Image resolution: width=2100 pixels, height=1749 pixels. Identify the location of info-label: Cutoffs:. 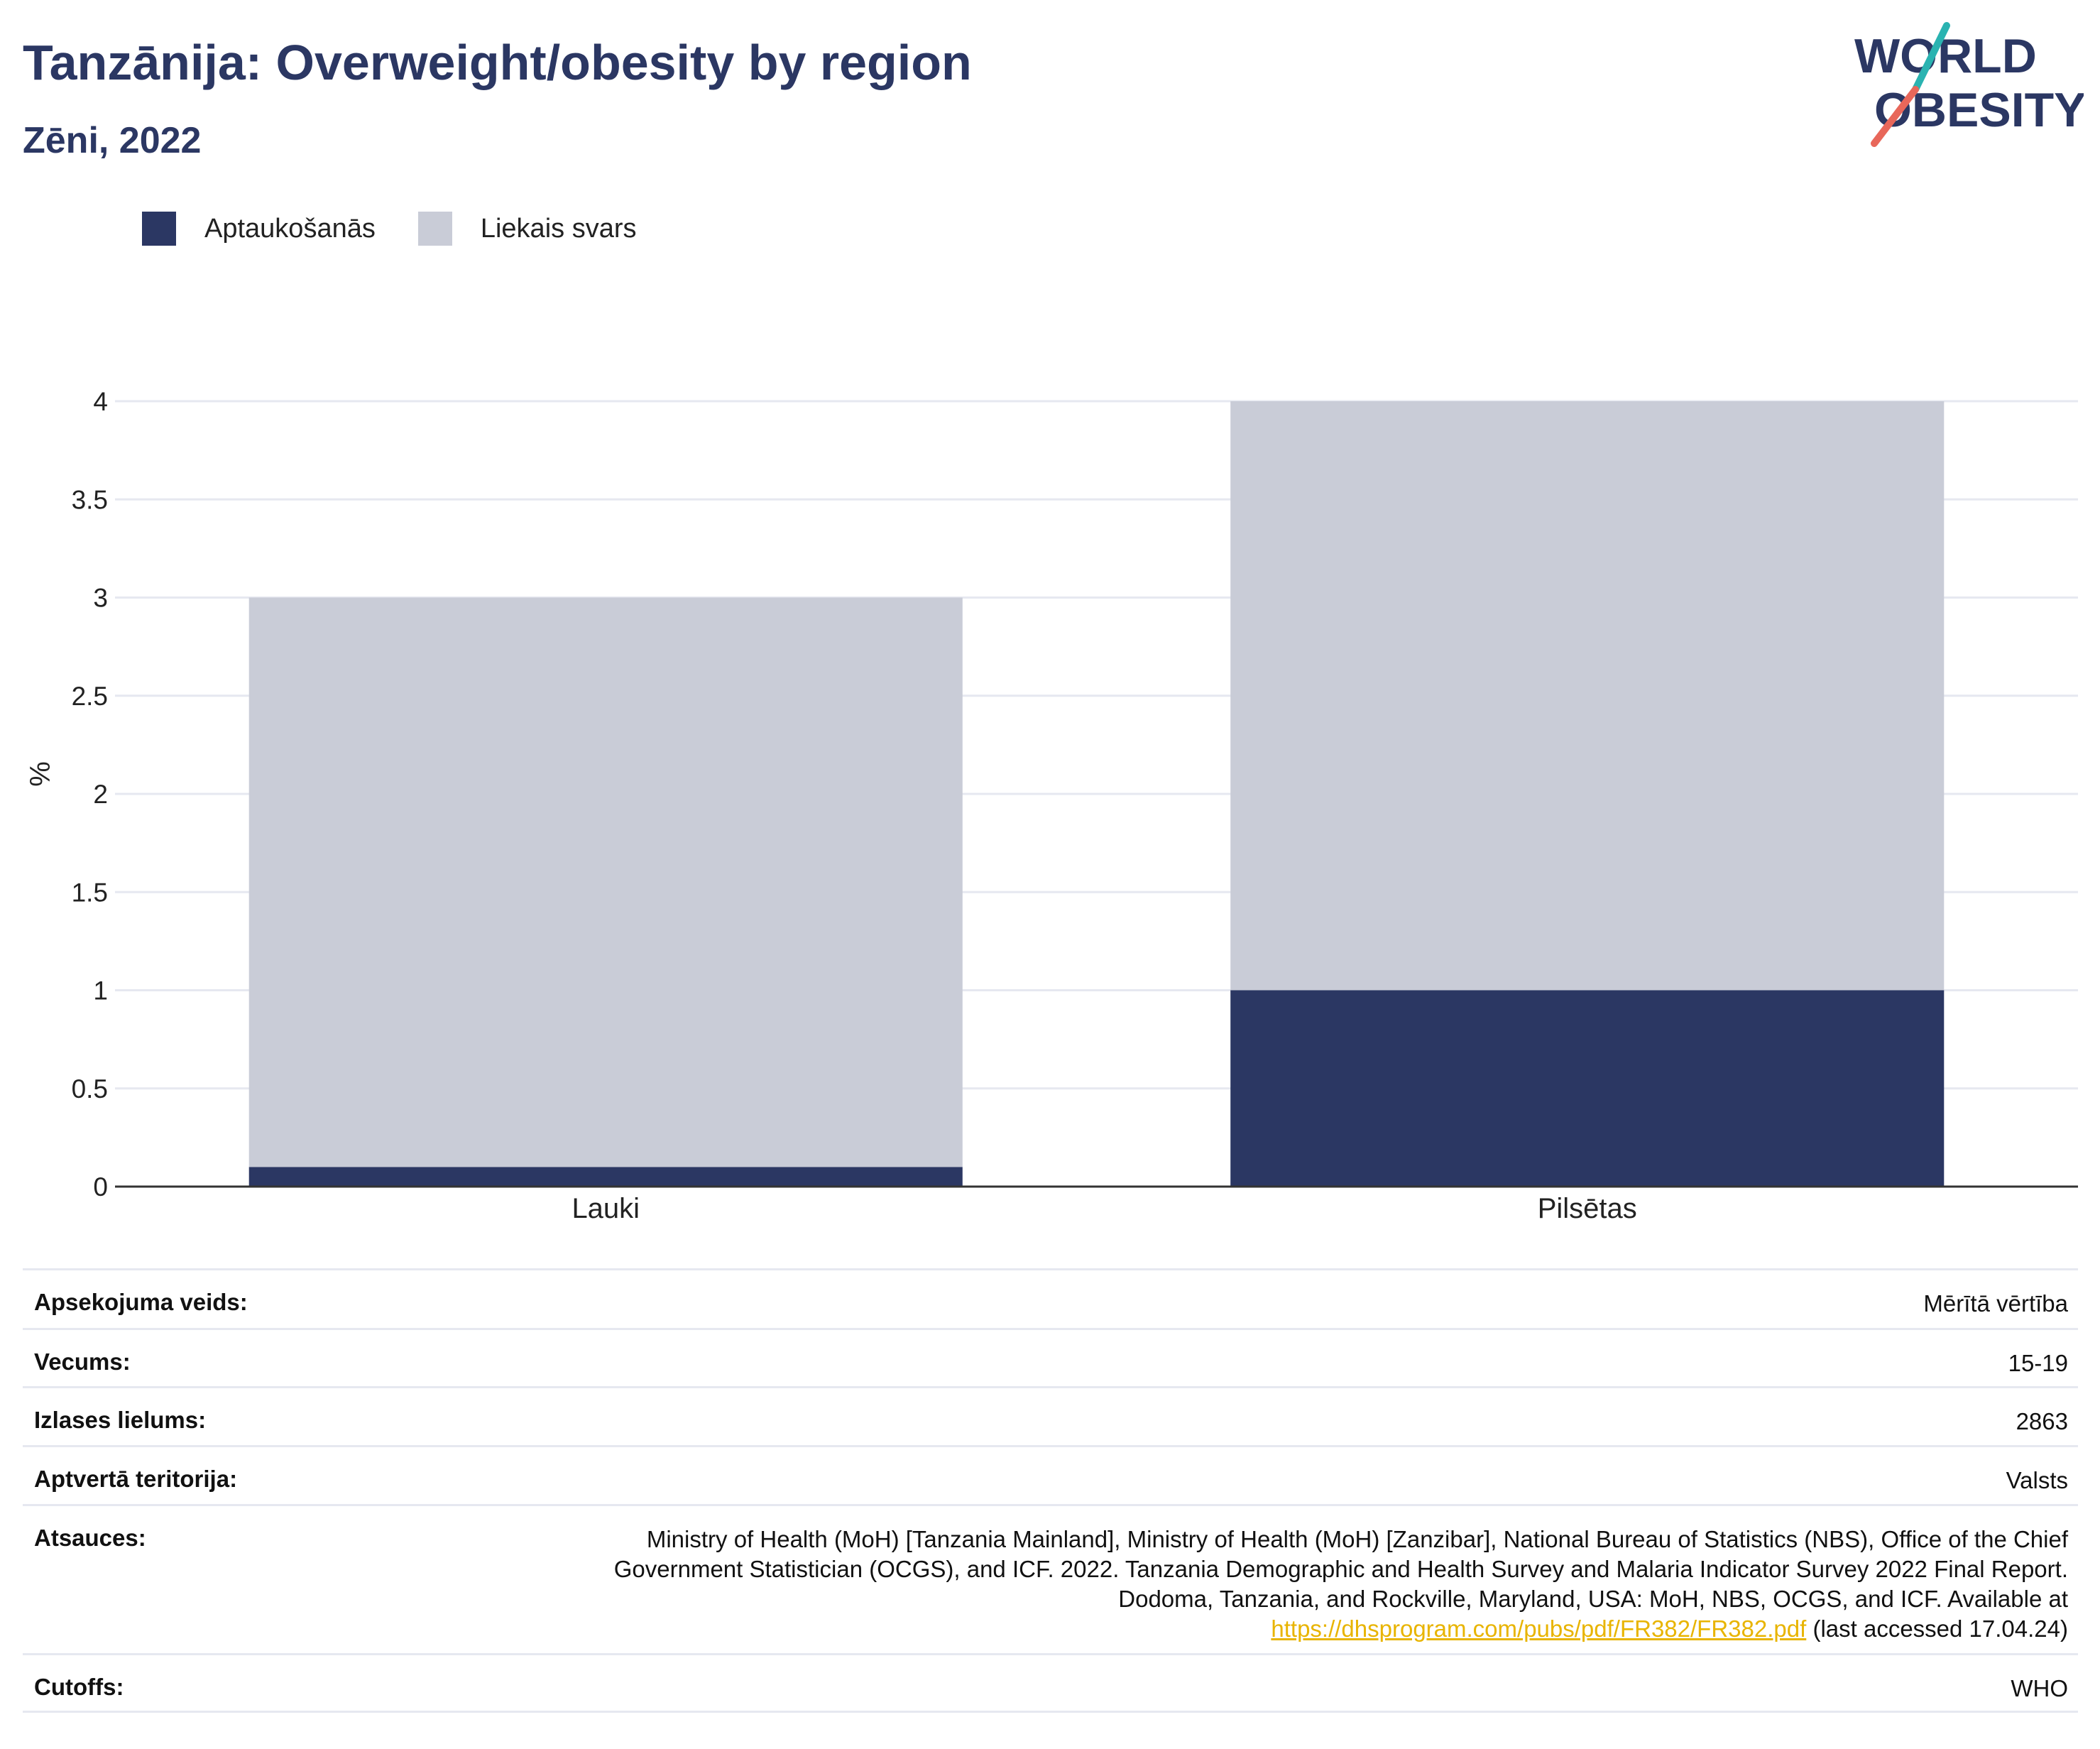
(79, 1687).